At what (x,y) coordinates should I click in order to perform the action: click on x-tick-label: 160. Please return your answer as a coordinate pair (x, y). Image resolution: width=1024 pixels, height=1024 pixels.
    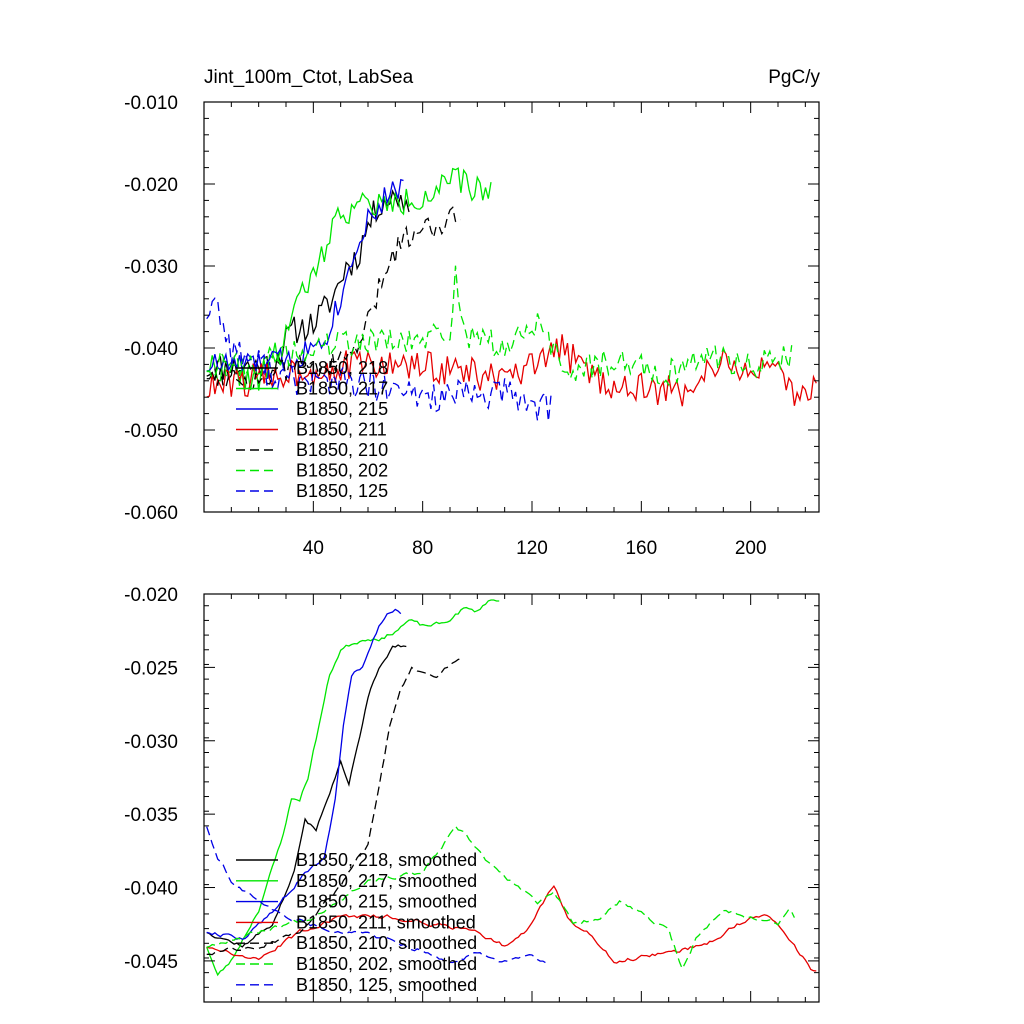
    Looking at the image, I should click on (641, 548).